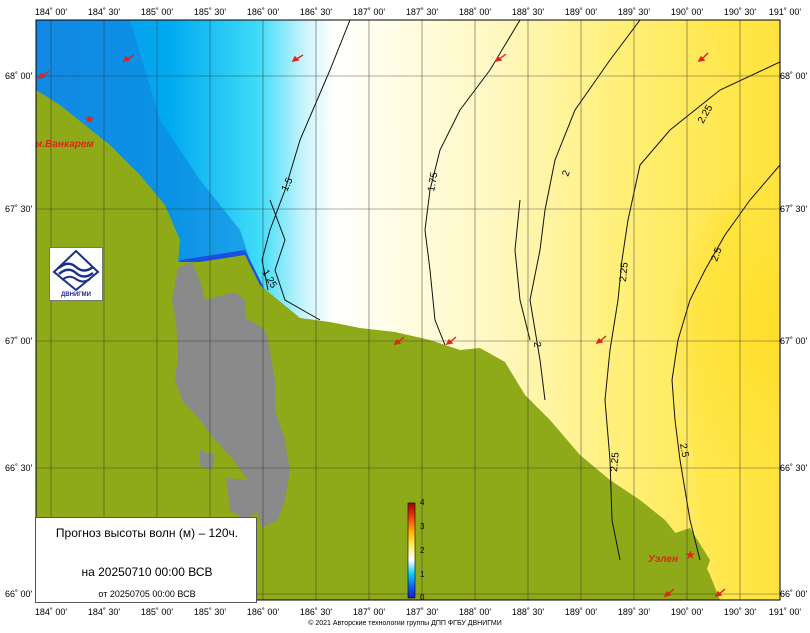  I want to click on isoline-label: 1.75, so click(433, 182).